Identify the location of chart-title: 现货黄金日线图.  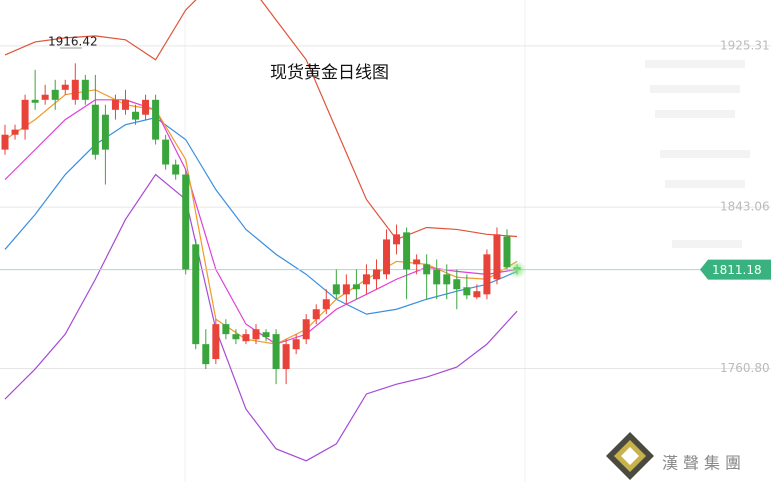
(329, 73).